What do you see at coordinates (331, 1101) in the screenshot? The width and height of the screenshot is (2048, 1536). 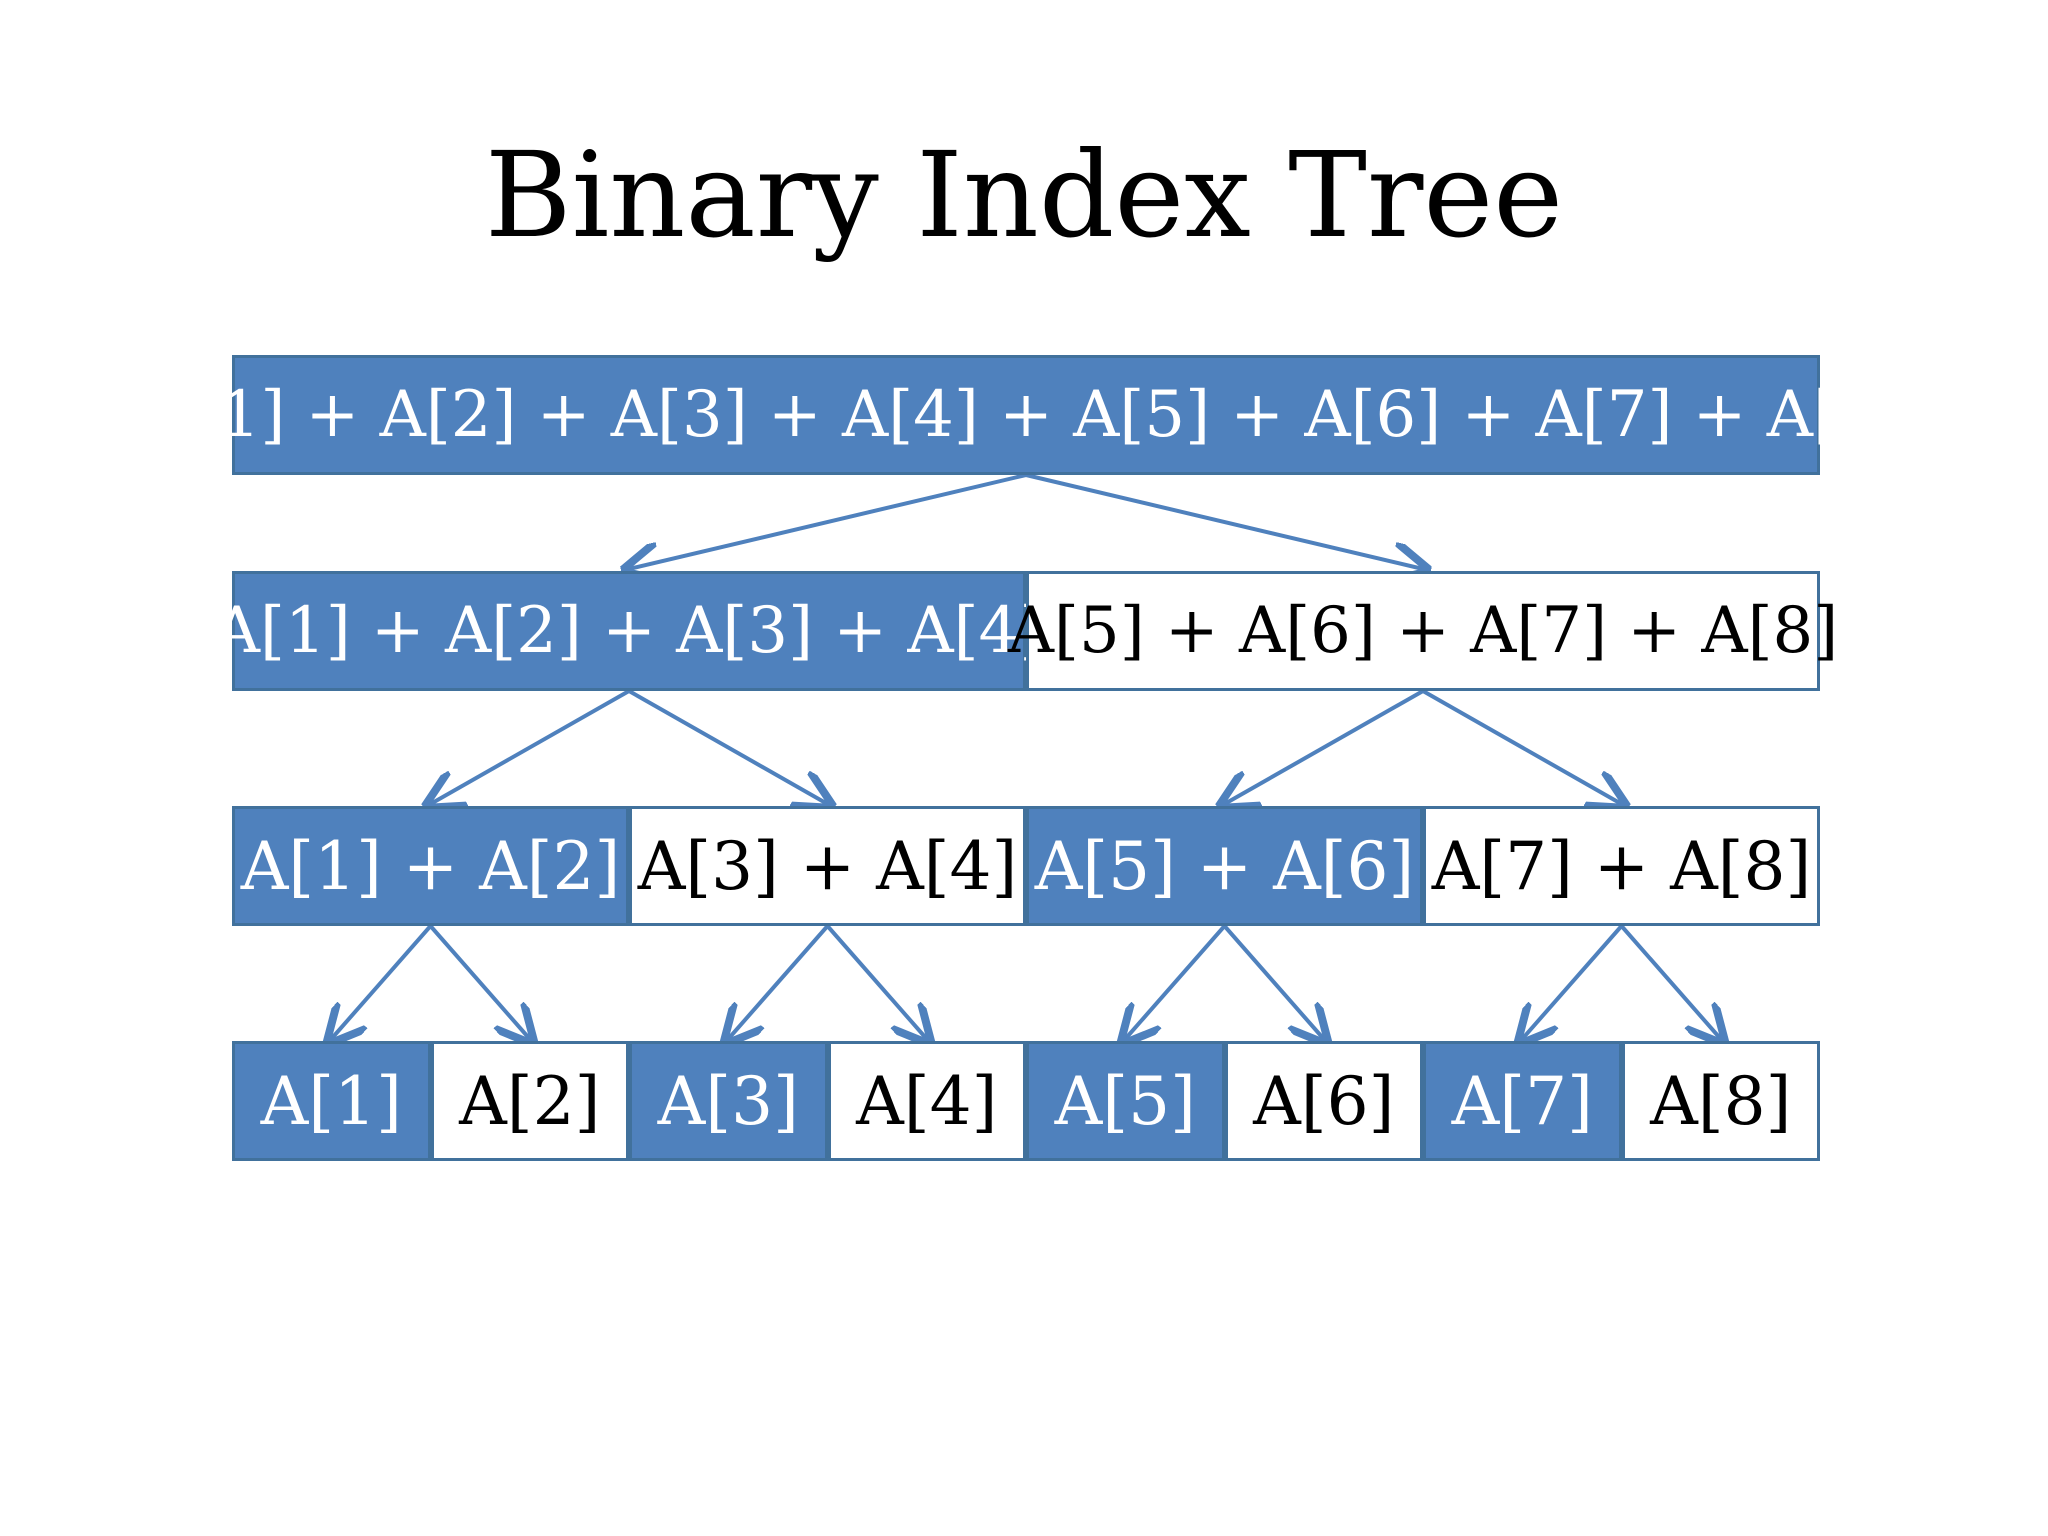 I see `leaf-a1: A[1]` at bounding box center [331, 1101].